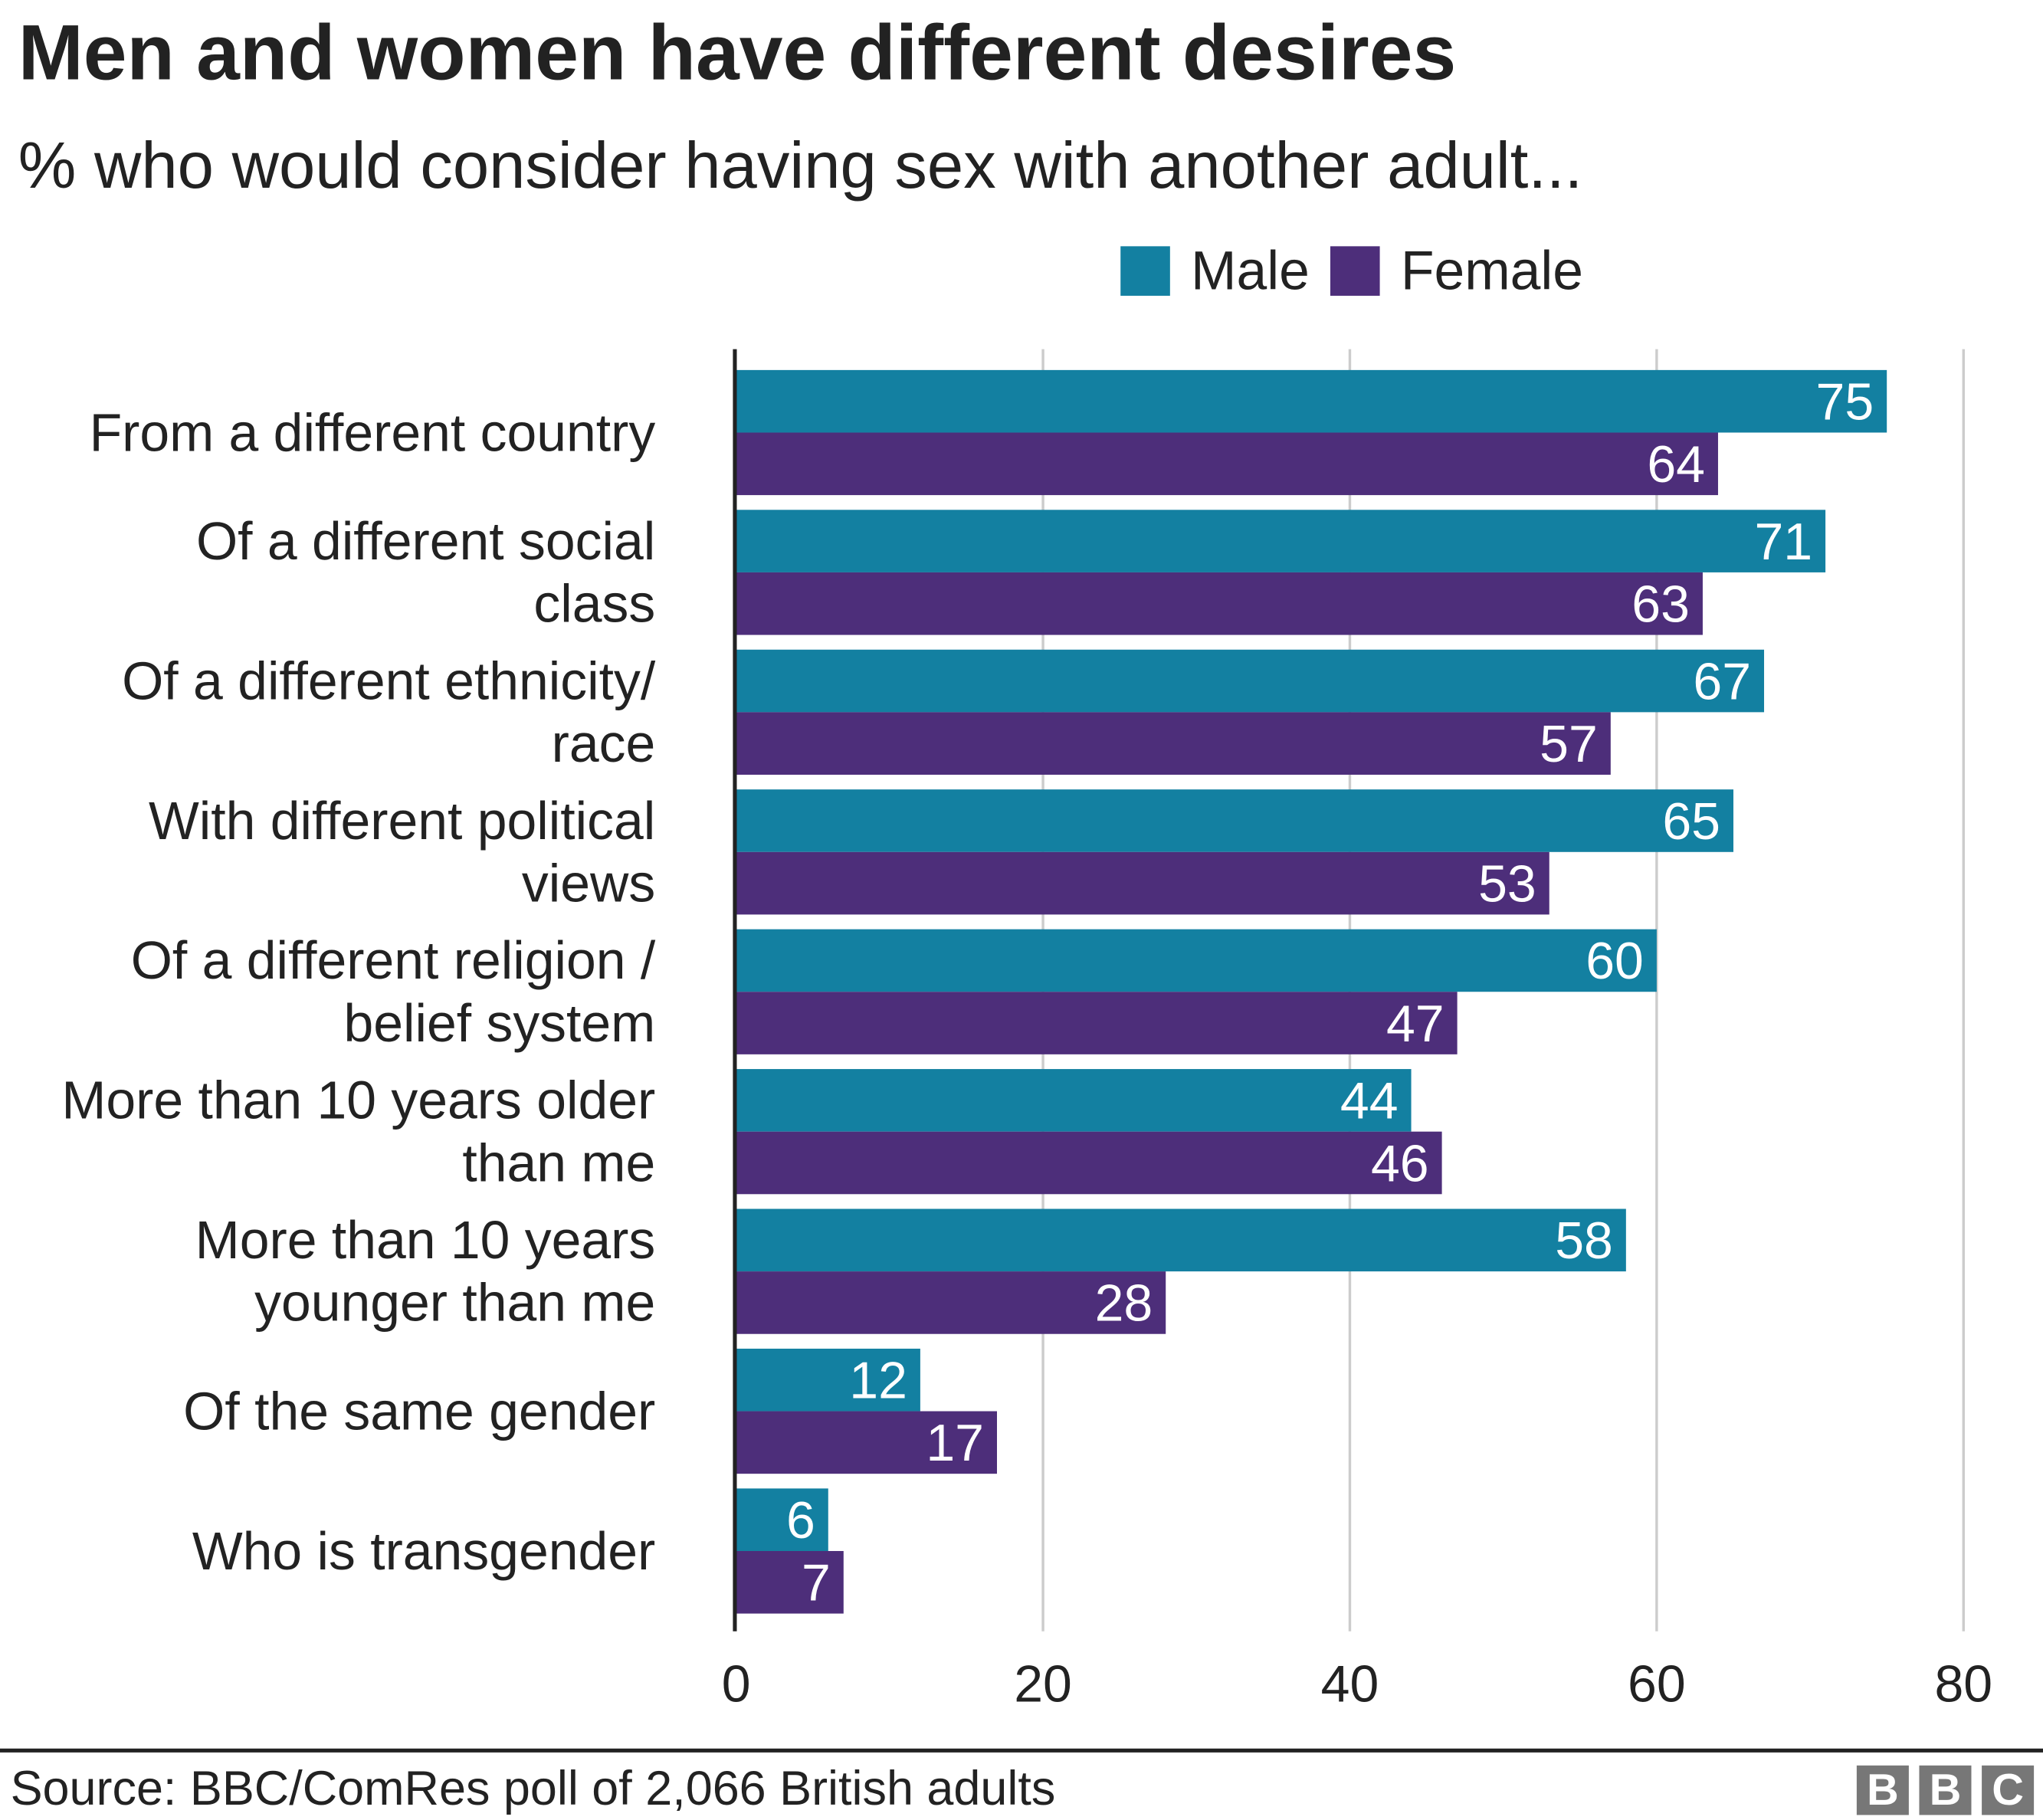 Image resolution: width=2043 pixels, height=1820 pixels. I want to click on category-label: Of a different ethnicity/, so click(389, 680).